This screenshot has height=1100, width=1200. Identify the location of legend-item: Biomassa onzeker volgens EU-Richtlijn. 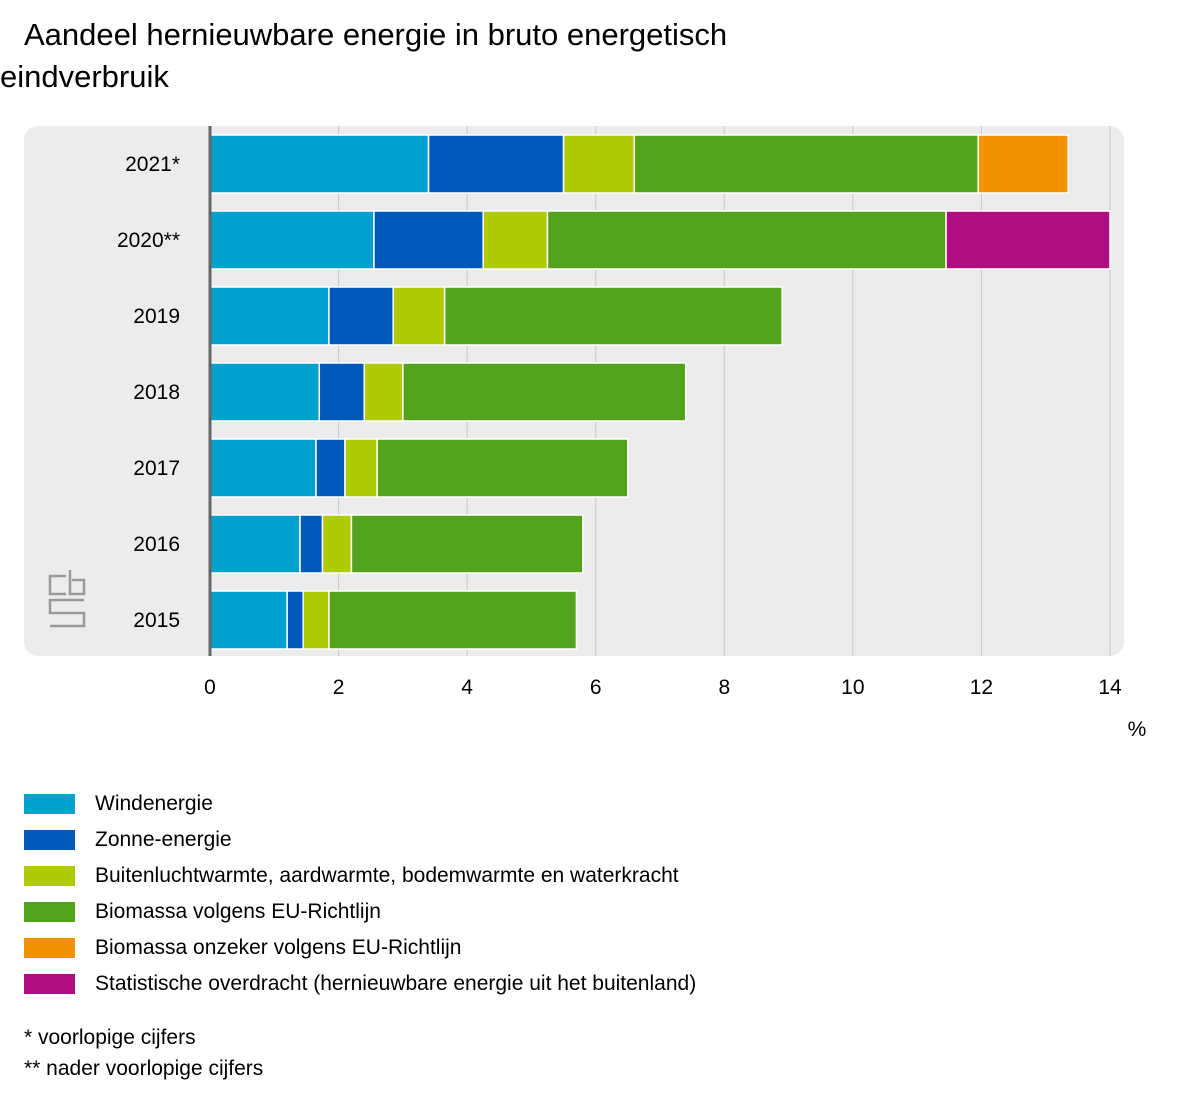
(360, 948).